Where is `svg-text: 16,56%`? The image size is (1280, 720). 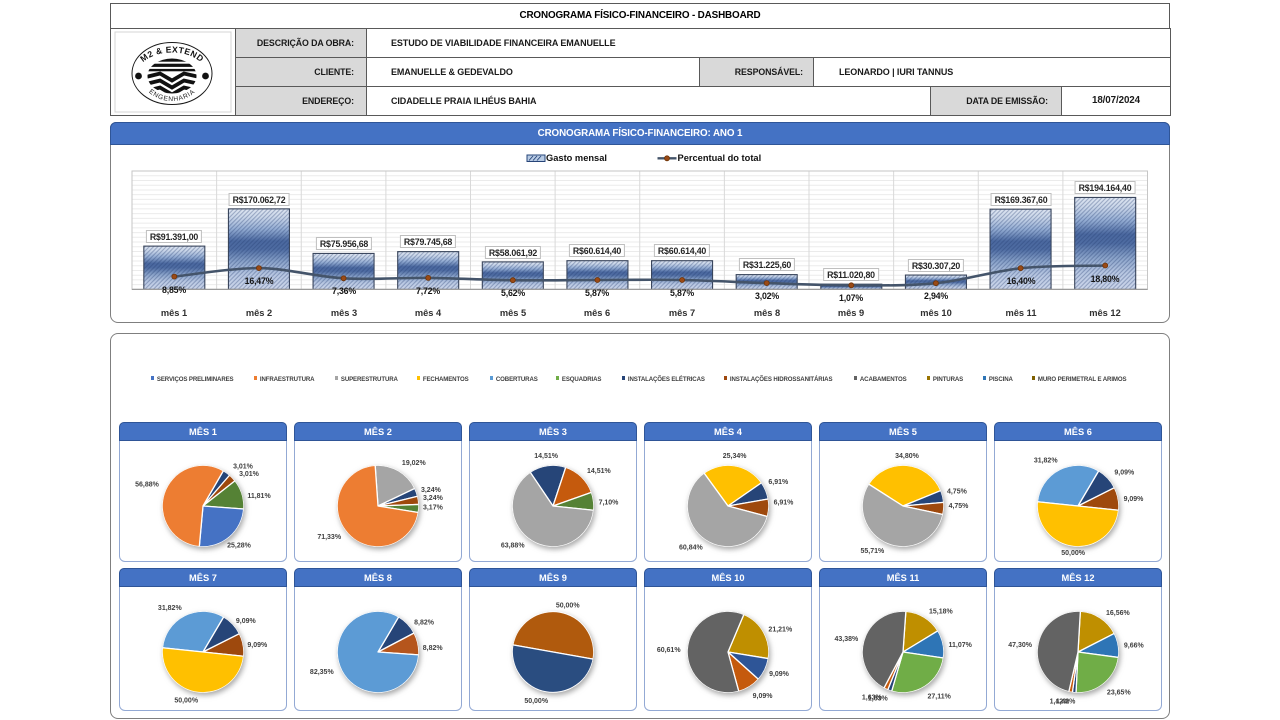 svg-text: 16,56% is located at coordinates (1118, 613).